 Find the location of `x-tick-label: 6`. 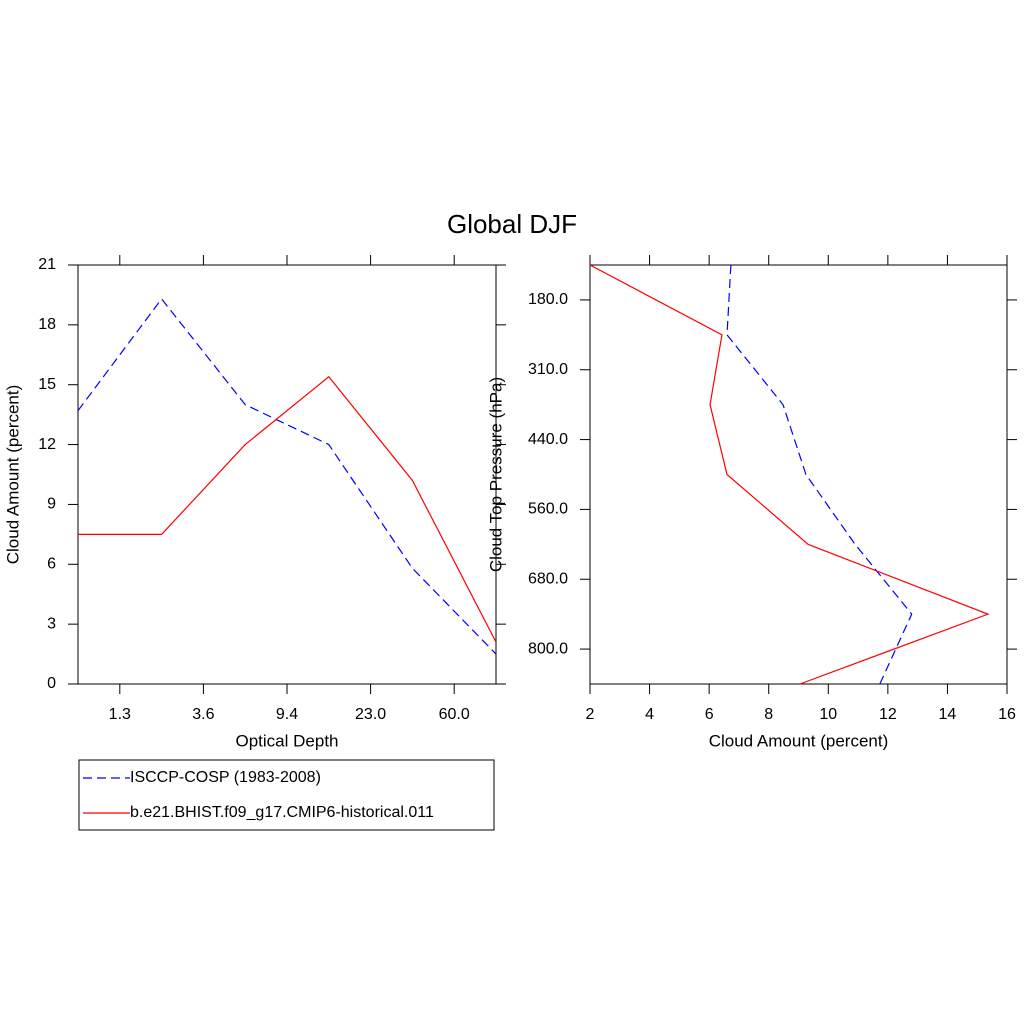

x-tick-label: 6 is located at coordinates (709, 714).